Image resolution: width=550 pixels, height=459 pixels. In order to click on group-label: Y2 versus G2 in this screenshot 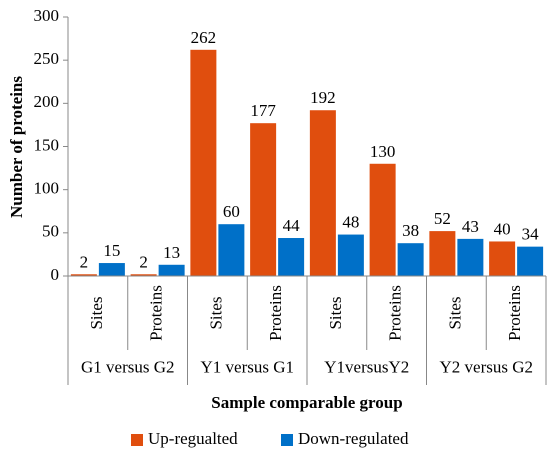, I will do `click(487, 366)`.